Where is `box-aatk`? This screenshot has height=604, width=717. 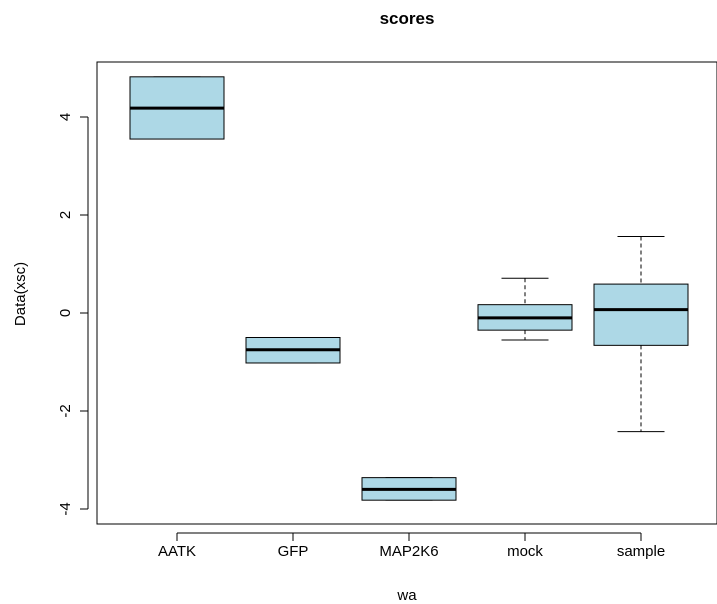
box-aatk is located at coordinates (177, 108).